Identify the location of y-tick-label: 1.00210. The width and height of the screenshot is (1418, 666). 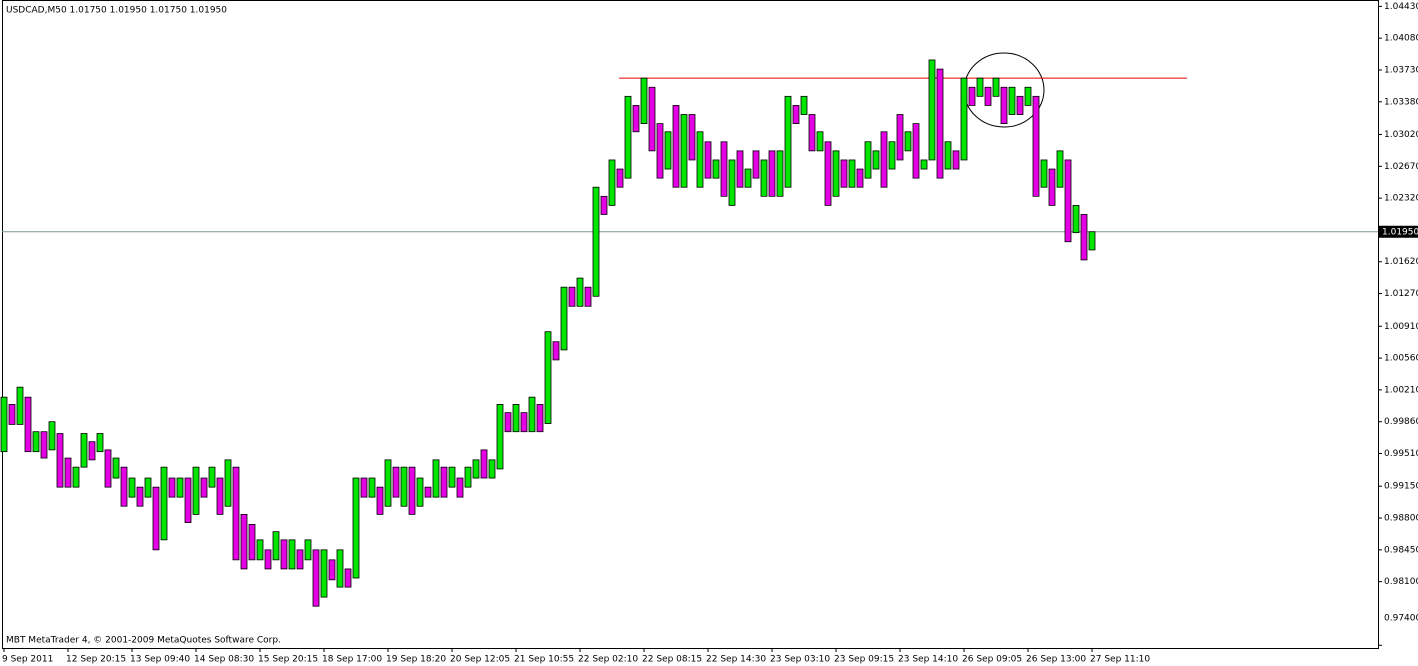
(1401, 390).